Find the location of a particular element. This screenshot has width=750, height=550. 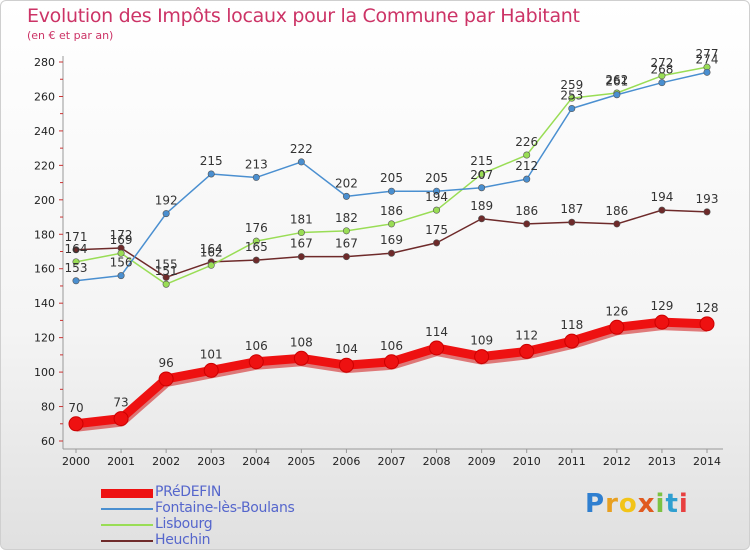

legend-swatch-fontaine is located at coordinates (127, 509).